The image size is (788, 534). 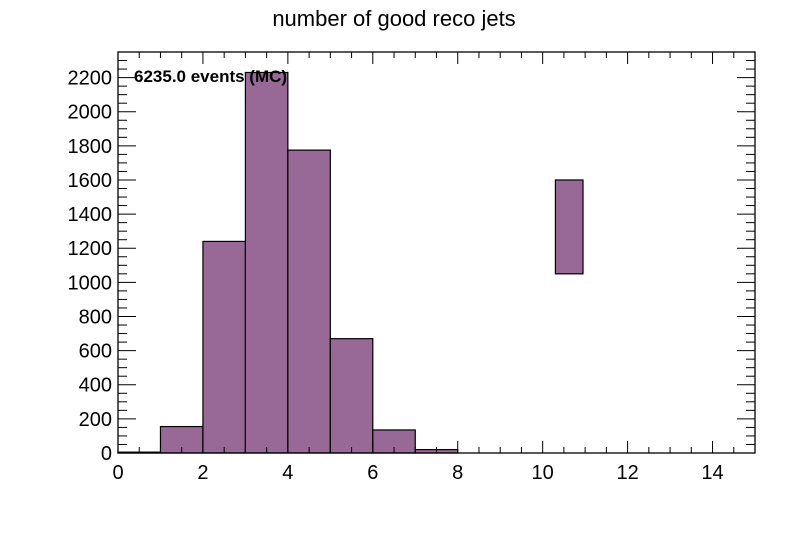 What do you see at coordinates (372, 473) in the screenshot?
I see `x-tick-label: 6` at bounding box center [372, 473].